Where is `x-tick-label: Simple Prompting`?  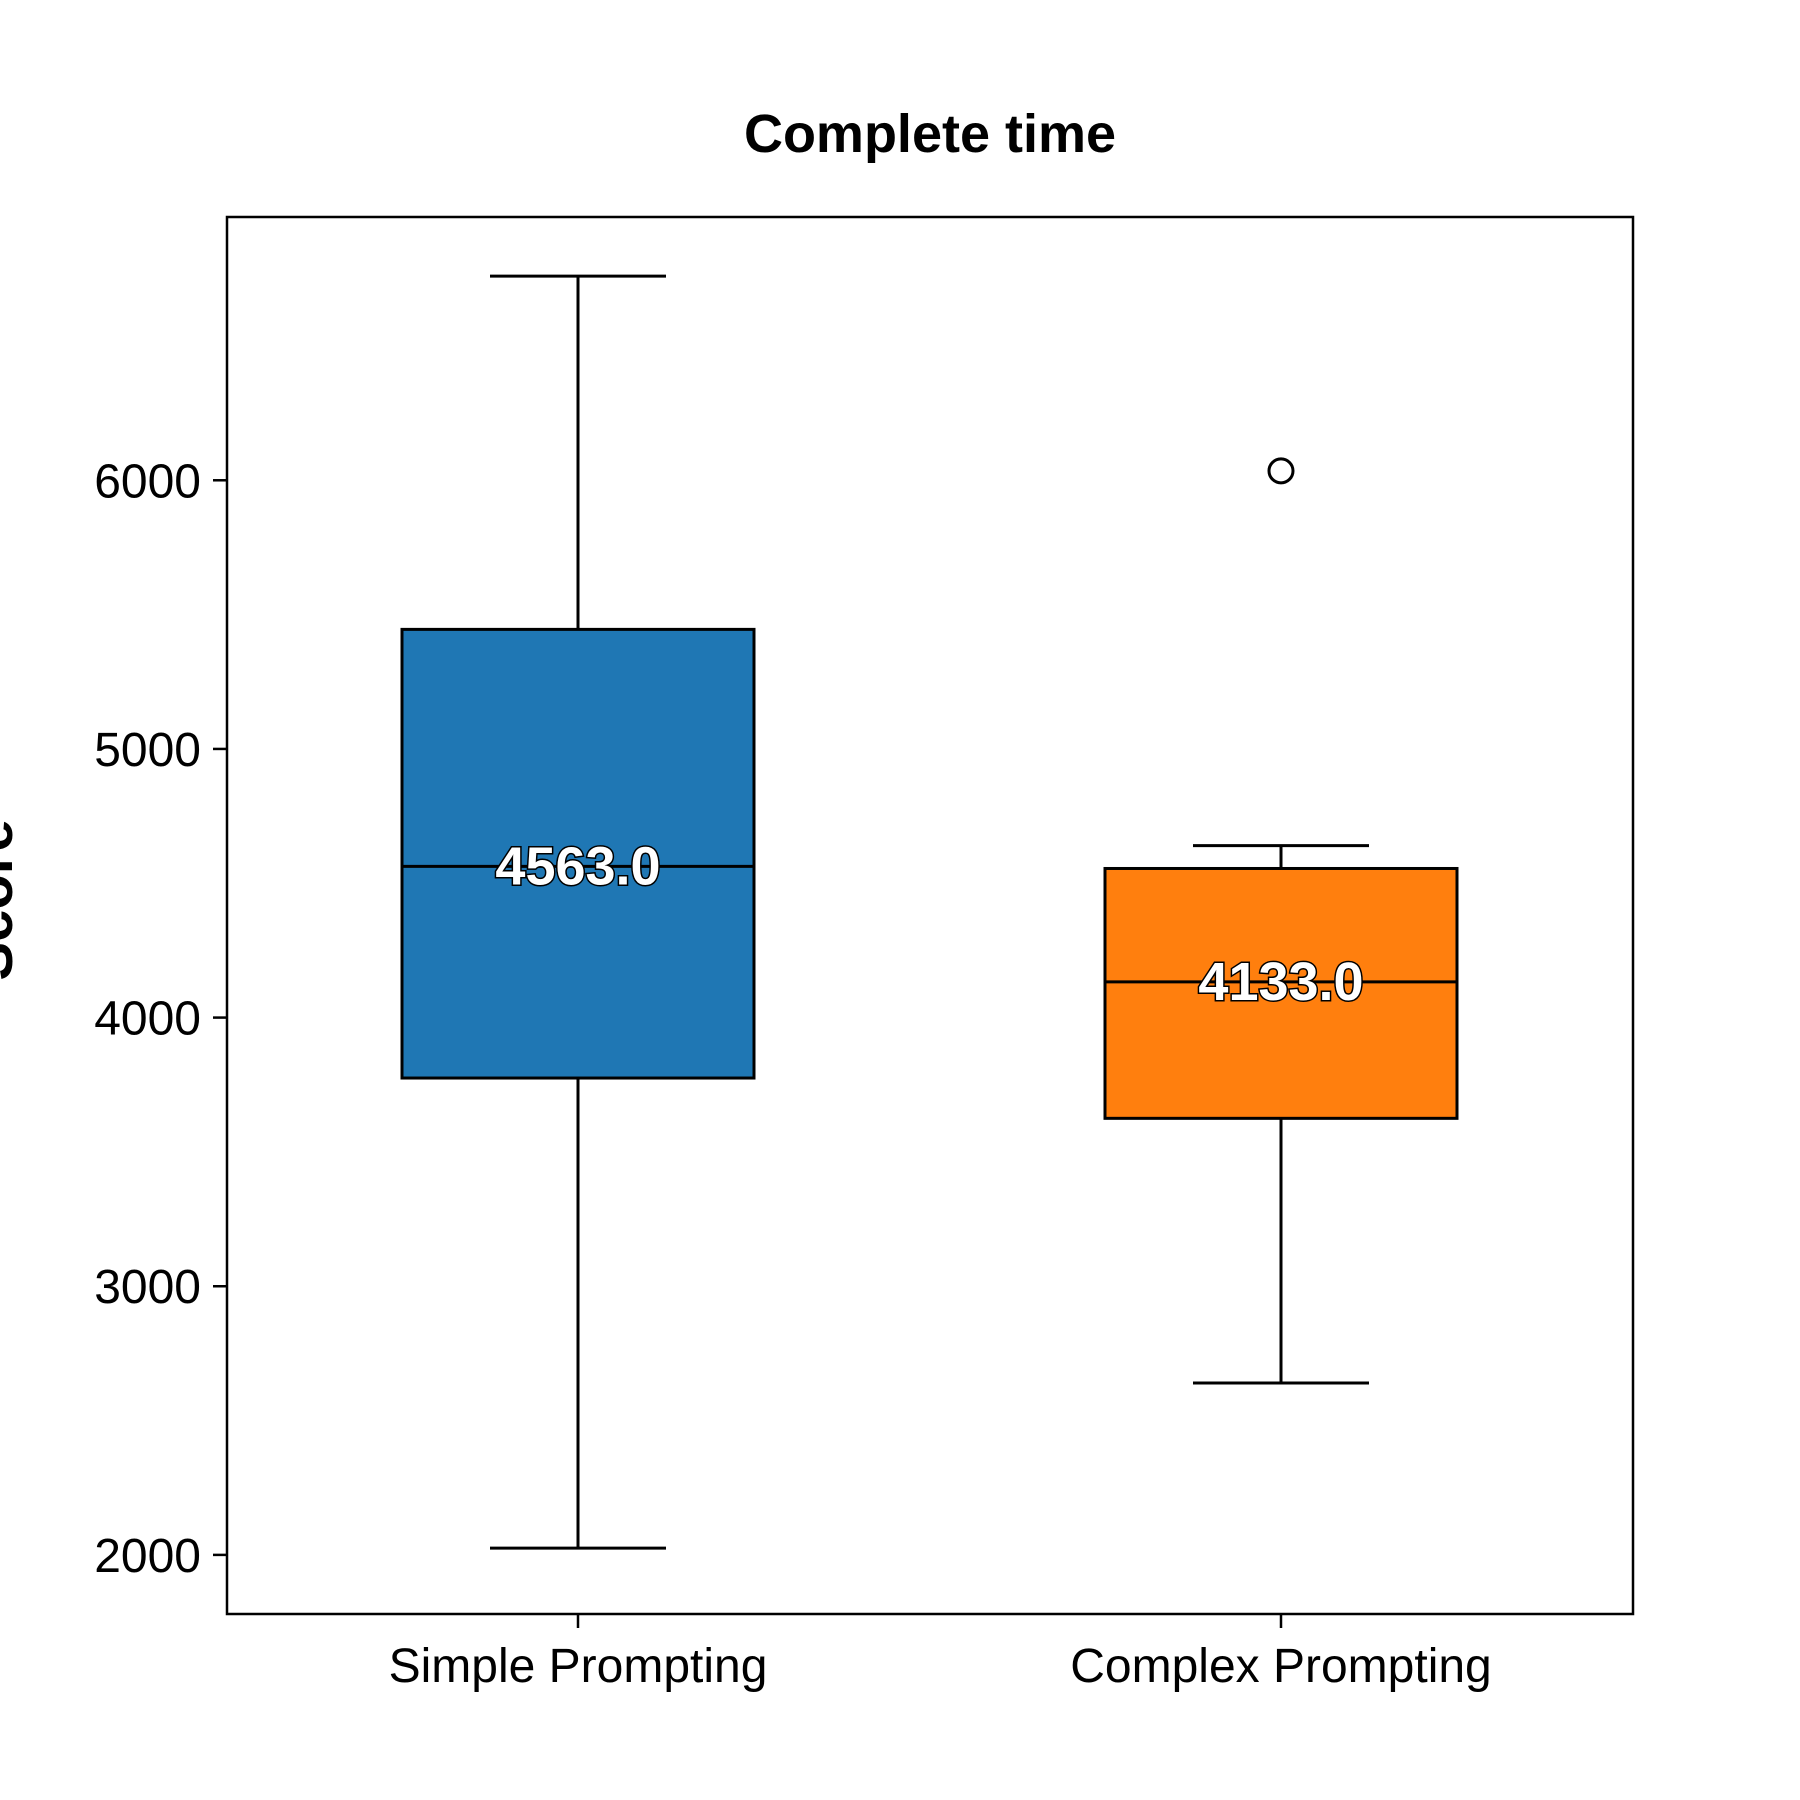
x-tick-label: Simple Prompting is located at coordinates (578, 1666).